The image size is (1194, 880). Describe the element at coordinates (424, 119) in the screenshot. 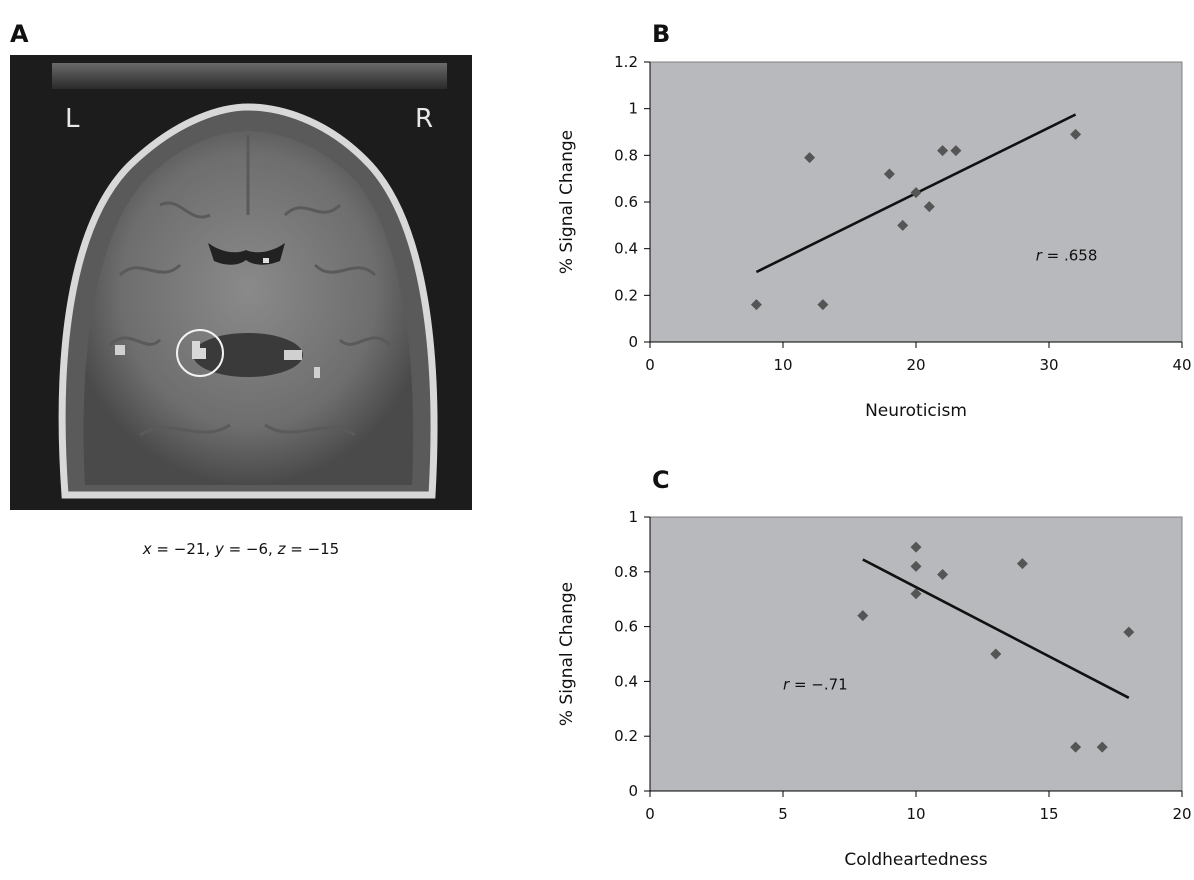

I see `brain-right-label: R` at that location.